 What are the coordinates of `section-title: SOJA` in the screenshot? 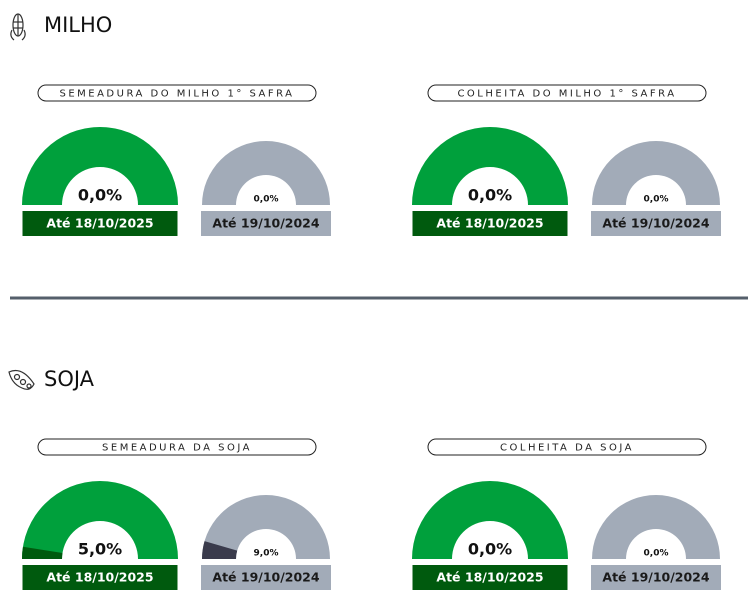 It's located at (69, 379).